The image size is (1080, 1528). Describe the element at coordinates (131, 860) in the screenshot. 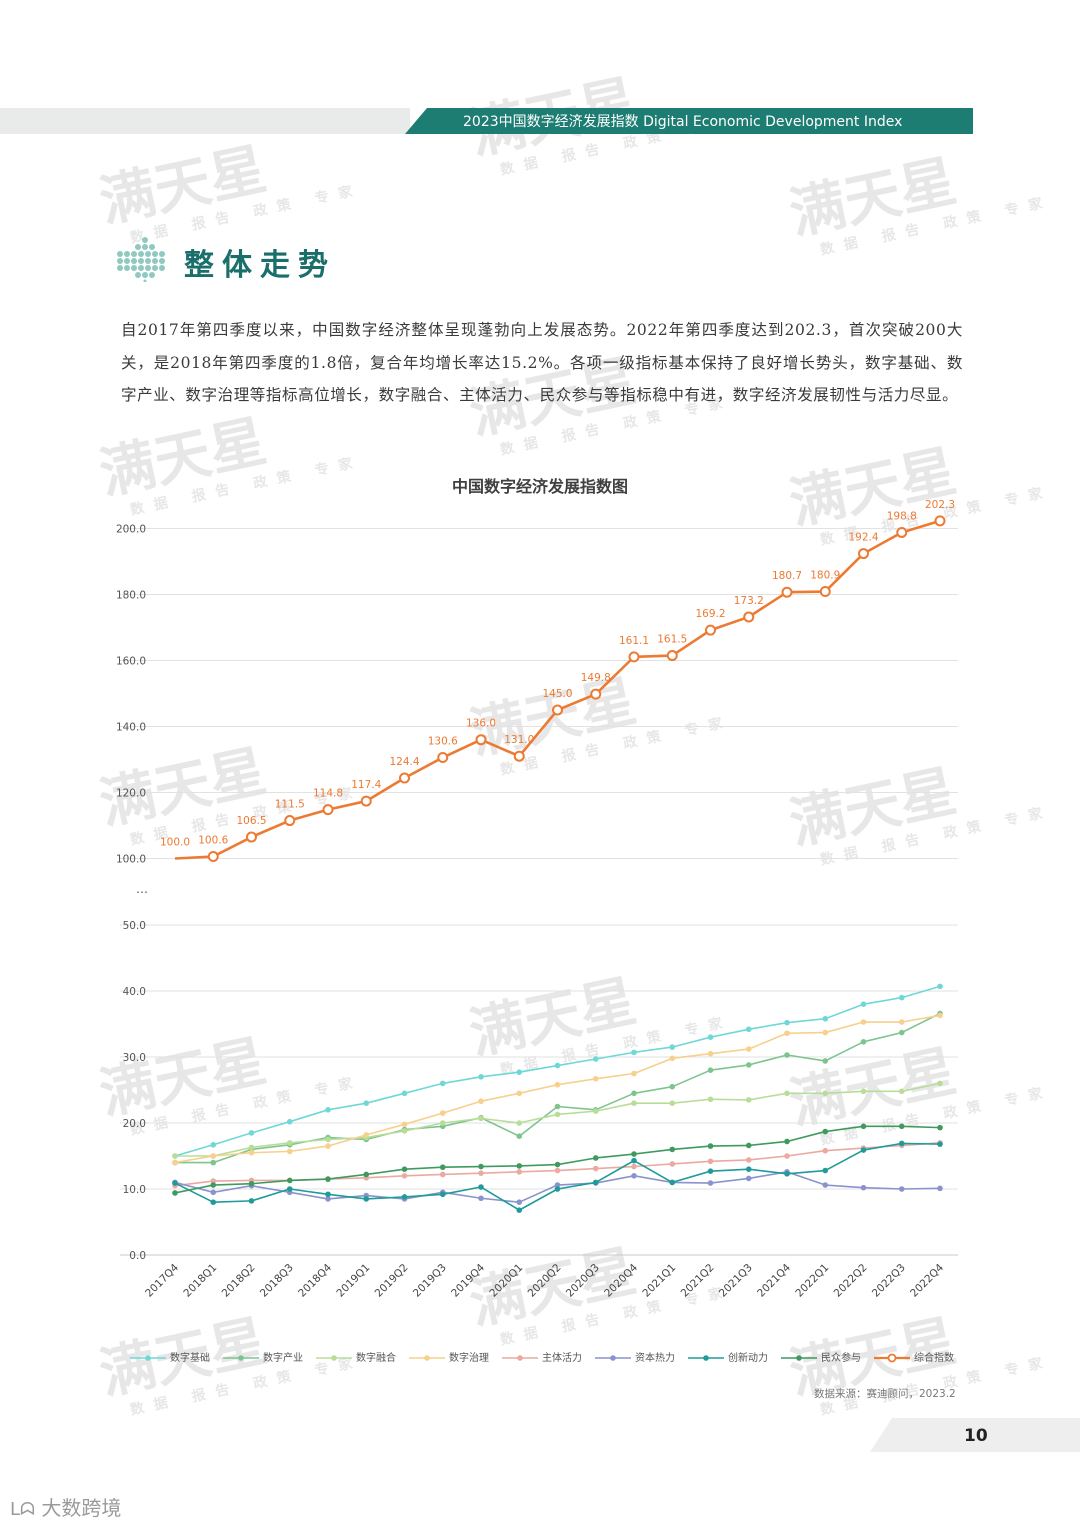

I see `y-tick-label: 100.0` at that location.